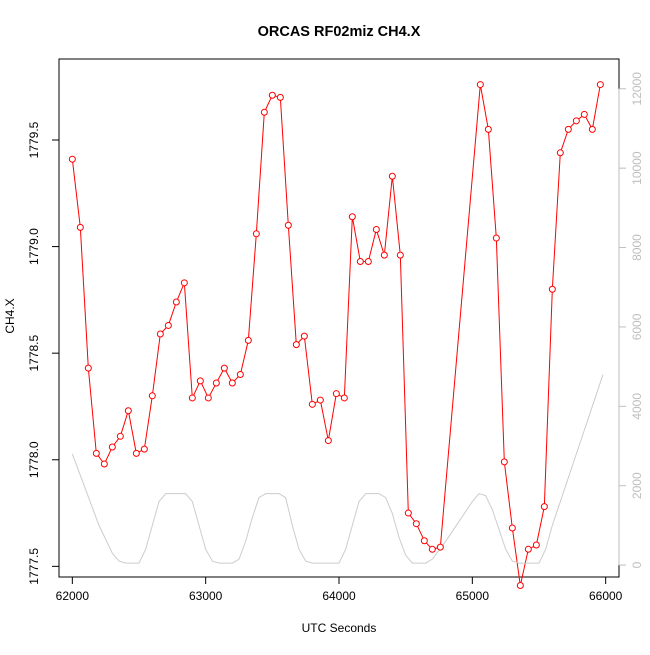 The width and height of the screenshot is (650, 655). Describe the element at coordinates (606, 596) in the screenshot. I see `x-tick-label: 66000` at that location.